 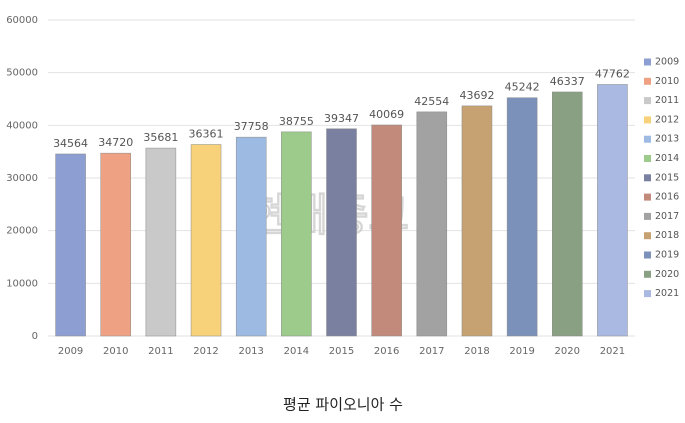 What do you see at coordinates (667, 158) in the screenshot?
I see `legend-label: 2014` at bounding box center [667, 158].